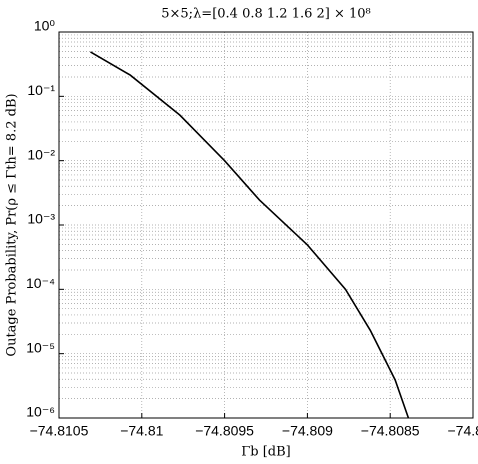  Describe the element at coordinates (59, 431) in the screenshot. I see `x-tick-label: −74.8105` at that location.